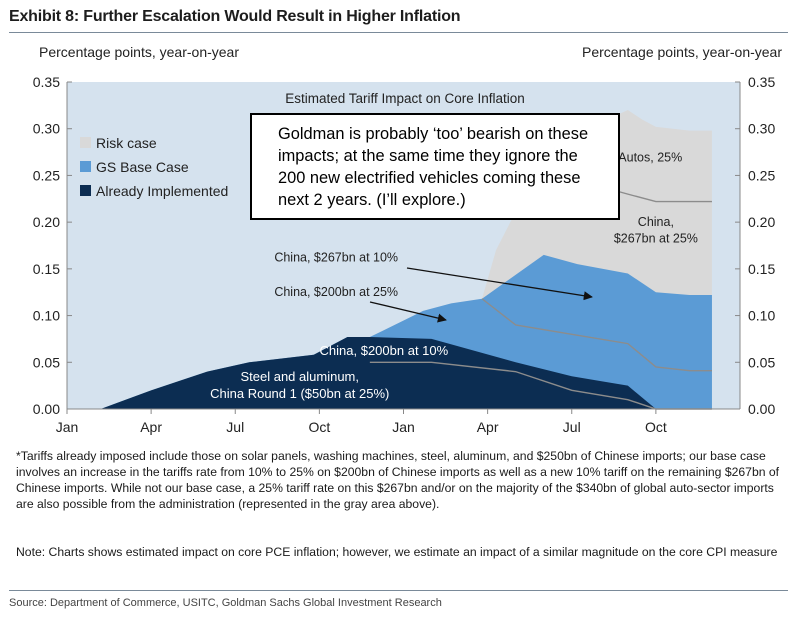  Describe the element at coordinates (761, 222) in the screenshot. I see `y-tick-label-right: 0.20` at that location.